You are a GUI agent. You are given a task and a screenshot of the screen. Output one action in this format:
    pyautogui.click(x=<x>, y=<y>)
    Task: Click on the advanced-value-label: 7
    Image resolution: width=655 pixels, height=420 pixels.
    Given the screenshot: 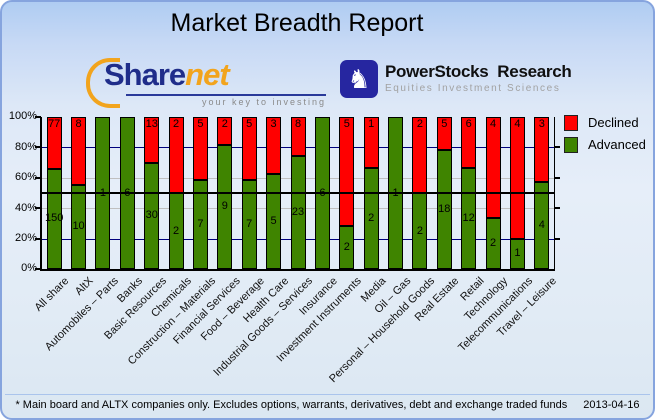 What is the action you would take?
    pyautogui.click(x=249, y=224)
    